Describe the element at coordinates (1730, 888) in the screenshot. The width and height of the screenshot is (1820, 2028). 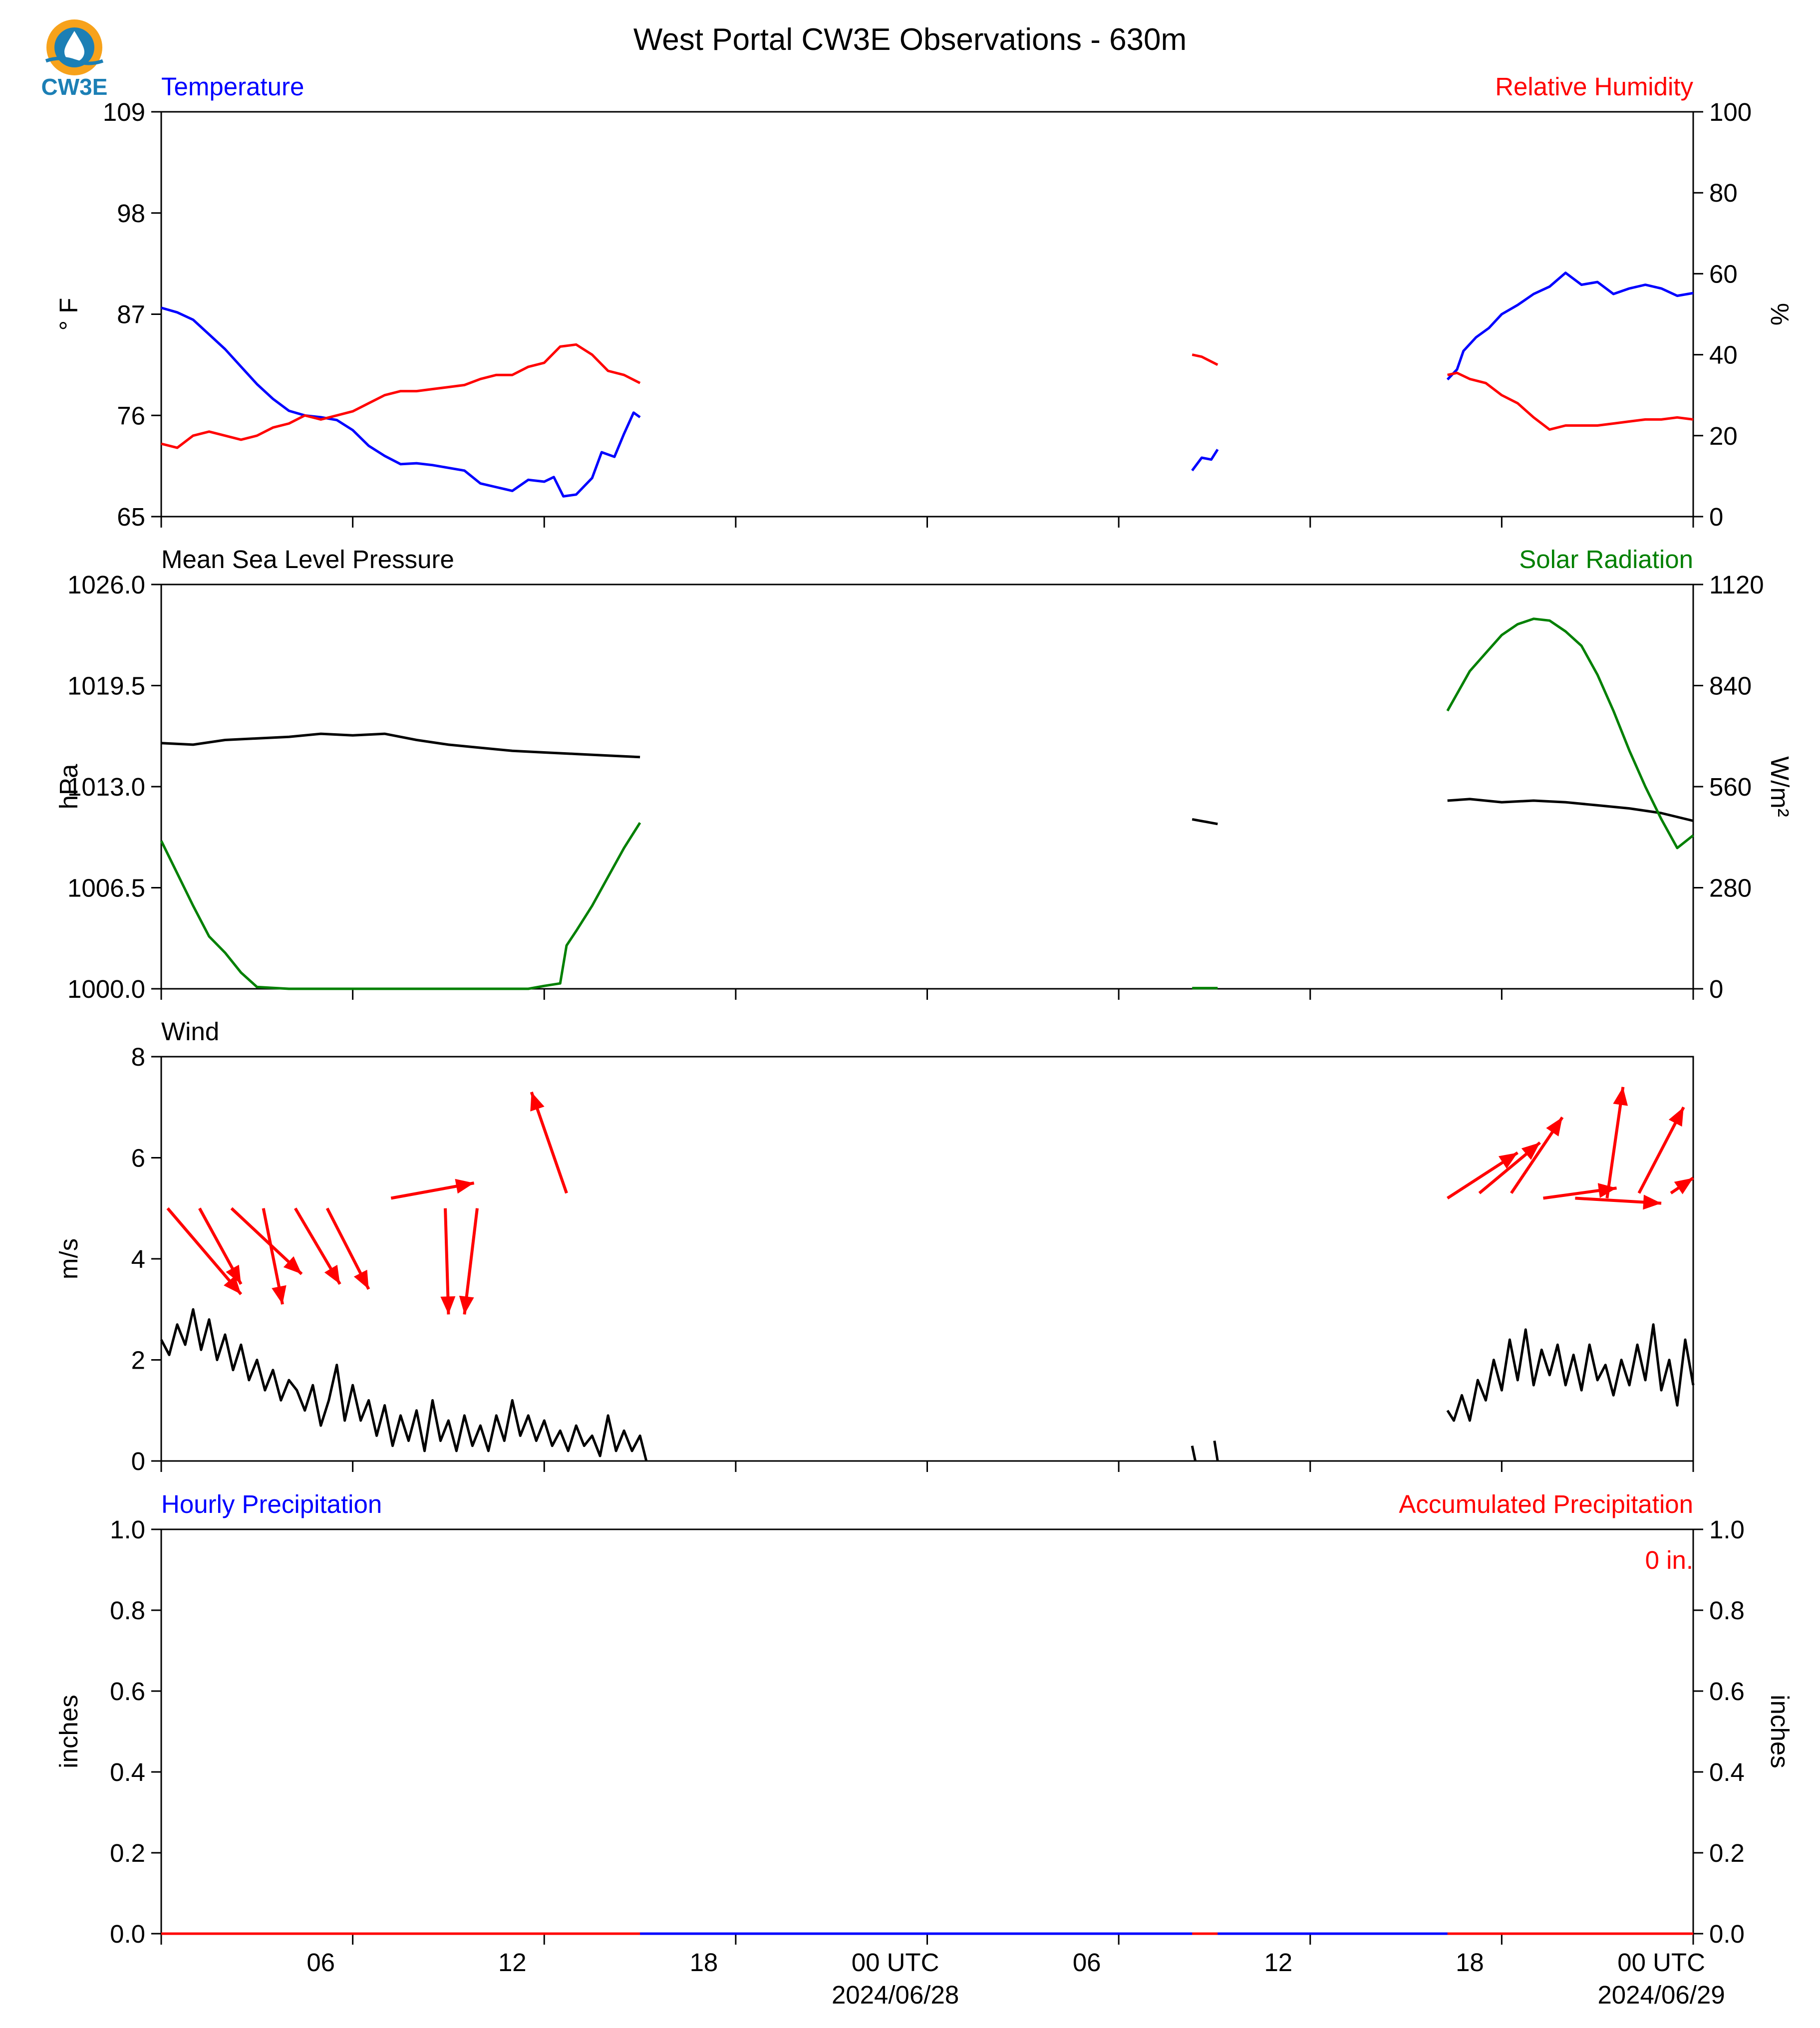
I see `y-right-tick-label: 280` at that location.